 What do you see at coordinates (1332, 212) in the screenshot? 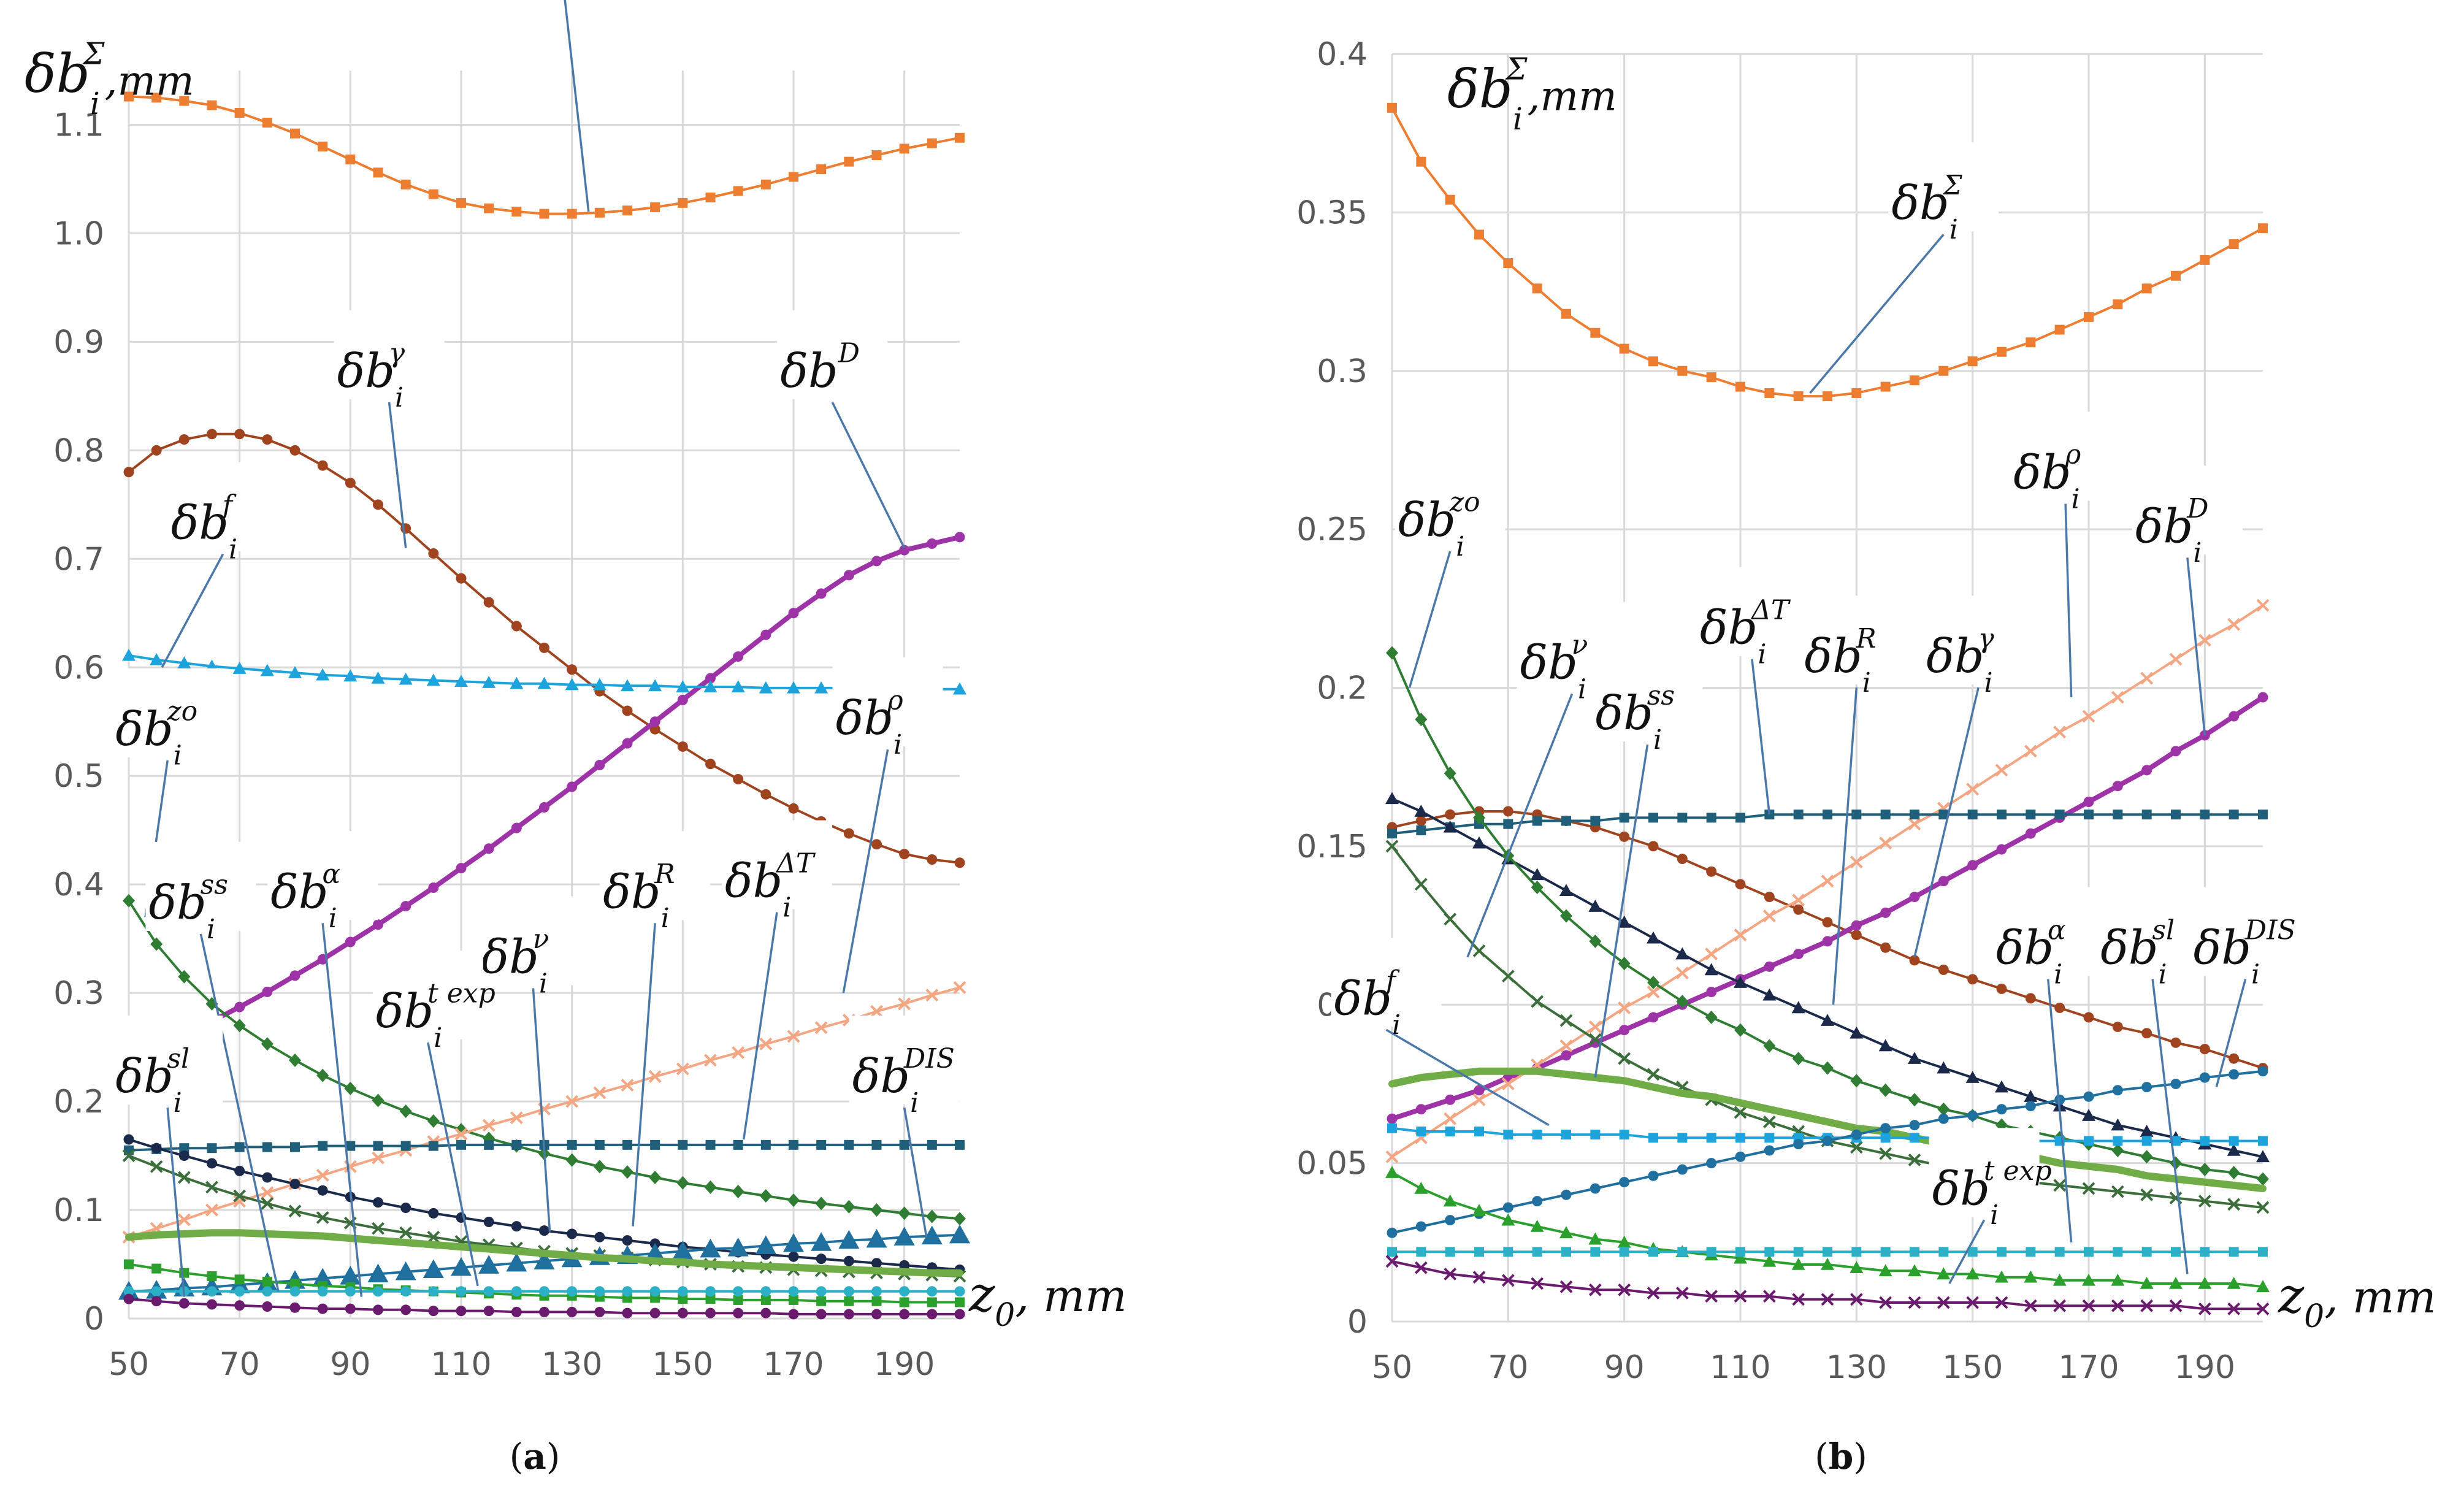
I see `y-tick-label: 0.35` at bounding box center [1332, 212].